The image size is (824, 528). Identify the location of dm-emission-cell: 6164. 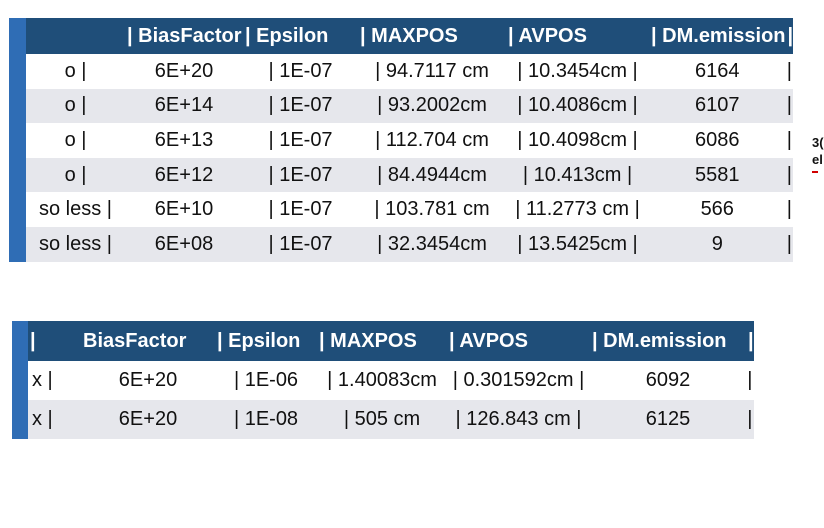
(717, 71).